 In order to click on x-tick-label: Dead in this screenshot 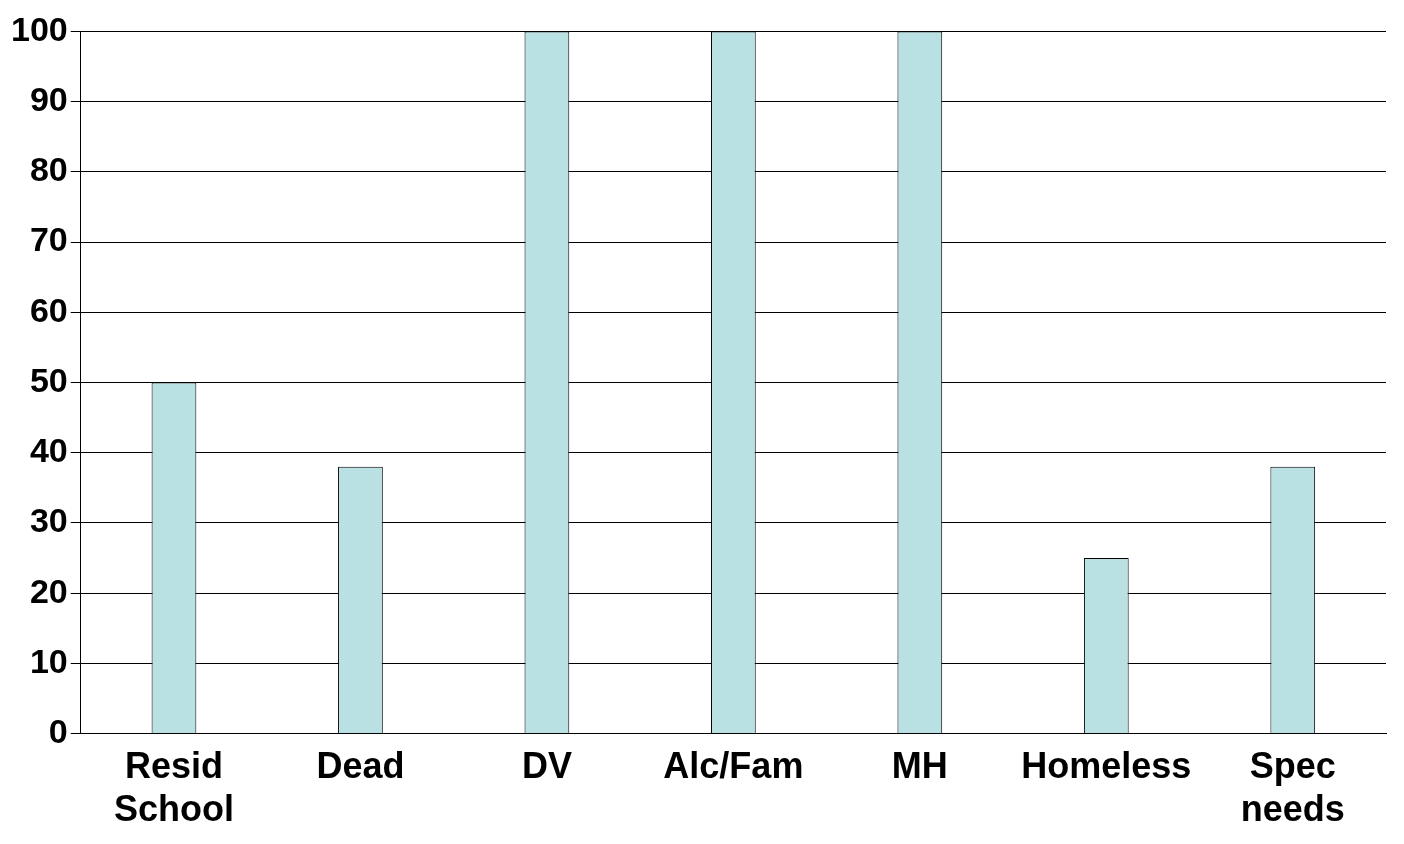, I will do `click(360, 766)`.